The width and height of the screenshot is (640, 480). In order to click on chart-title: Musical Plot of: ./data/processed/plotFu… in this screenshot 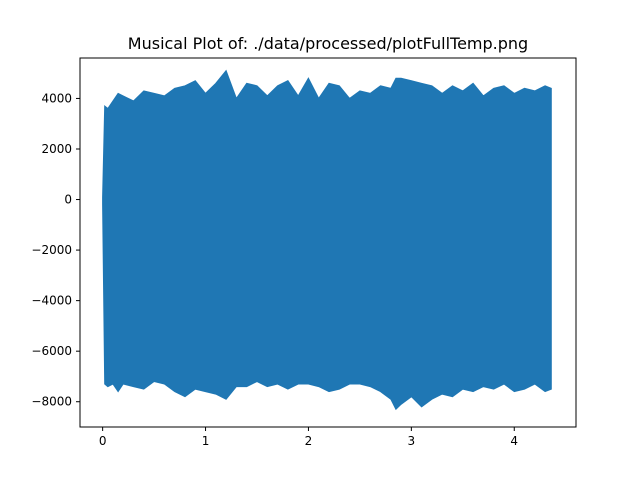, I will do `click(328, 43)`.